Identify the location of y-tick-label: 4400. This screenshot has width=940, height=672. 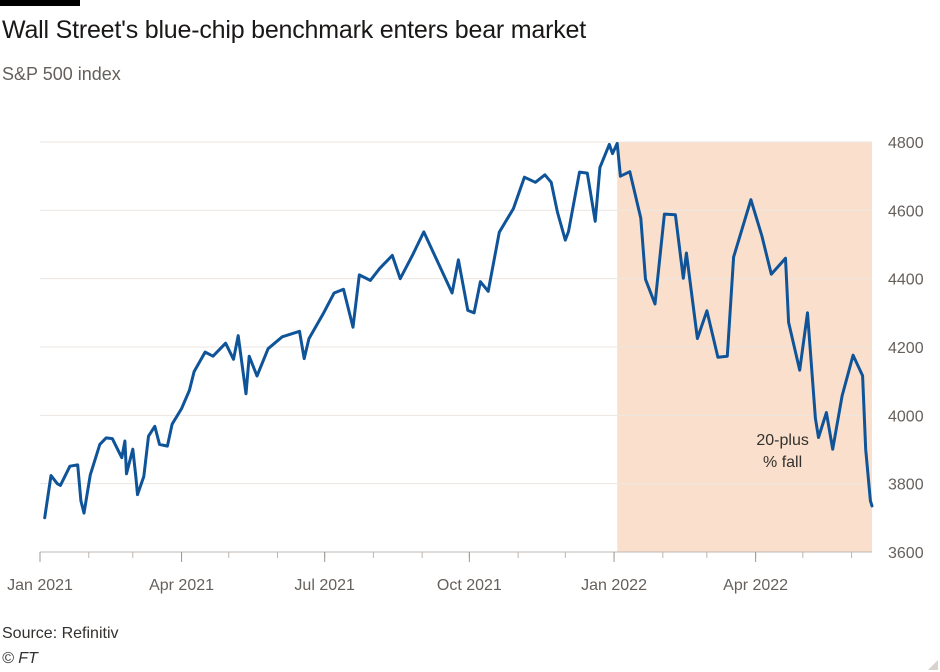
(906, 280).